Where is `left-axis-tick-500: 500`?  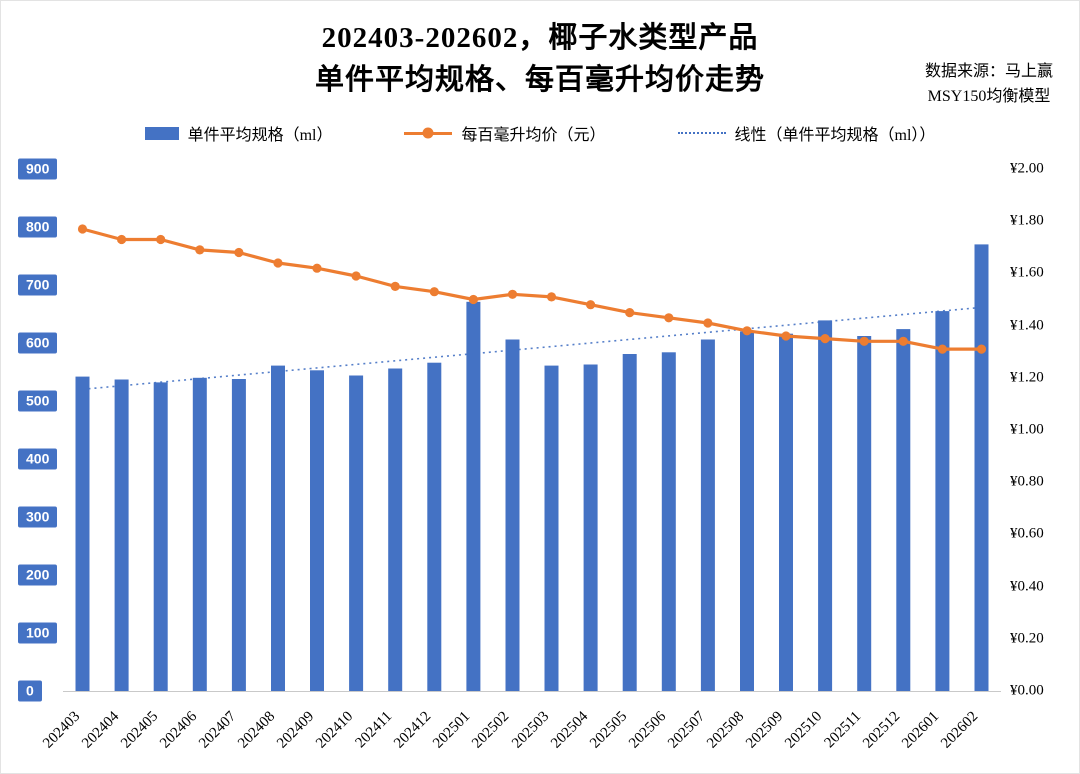 left-axis-tick-500: 500 is located at coordinates (38, 401).